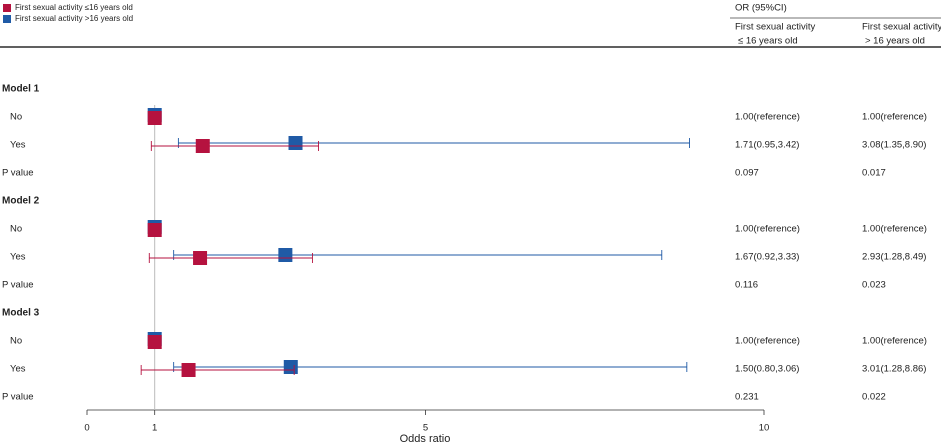 This screenshot has width=941, height=445. What do you see at coordinates (74, 18) in the screenshot?
I see `legend-label: First sexual activity >16 years old` at bounding box center [74, 18].